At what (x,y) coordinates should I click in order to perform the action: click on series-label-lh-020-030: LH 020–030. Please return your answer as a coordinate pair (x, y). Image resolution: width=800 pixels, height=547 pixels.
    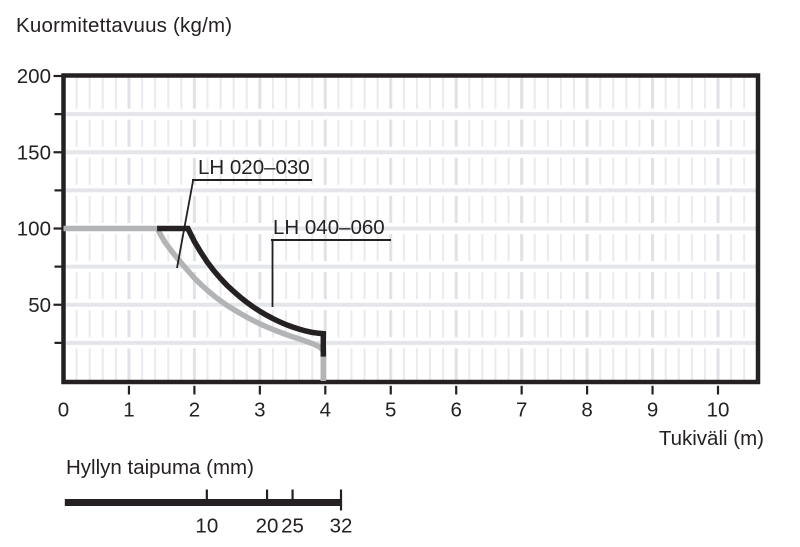
    Looking at the image, I should click on (252, 169).